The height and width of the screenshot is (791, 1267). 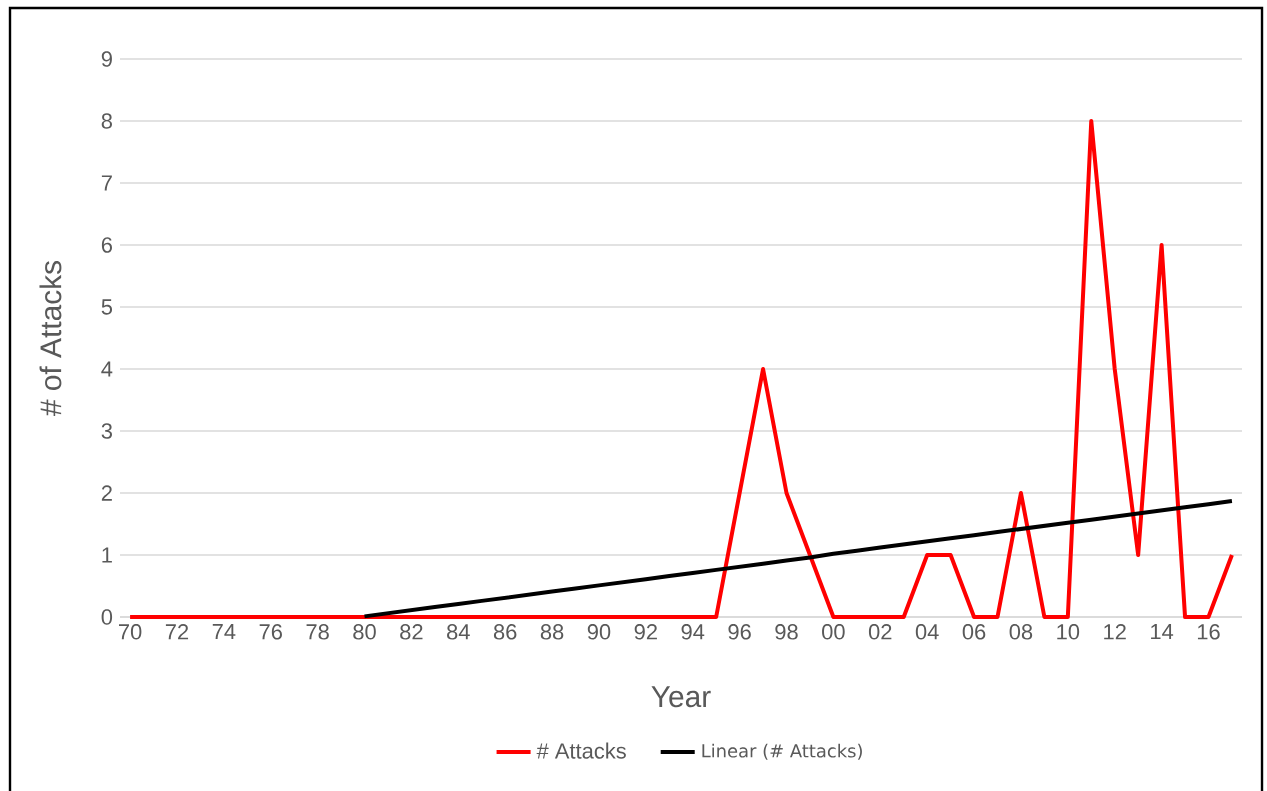 I want to click on x-tick-label: 00, so click(x=833, y=632).